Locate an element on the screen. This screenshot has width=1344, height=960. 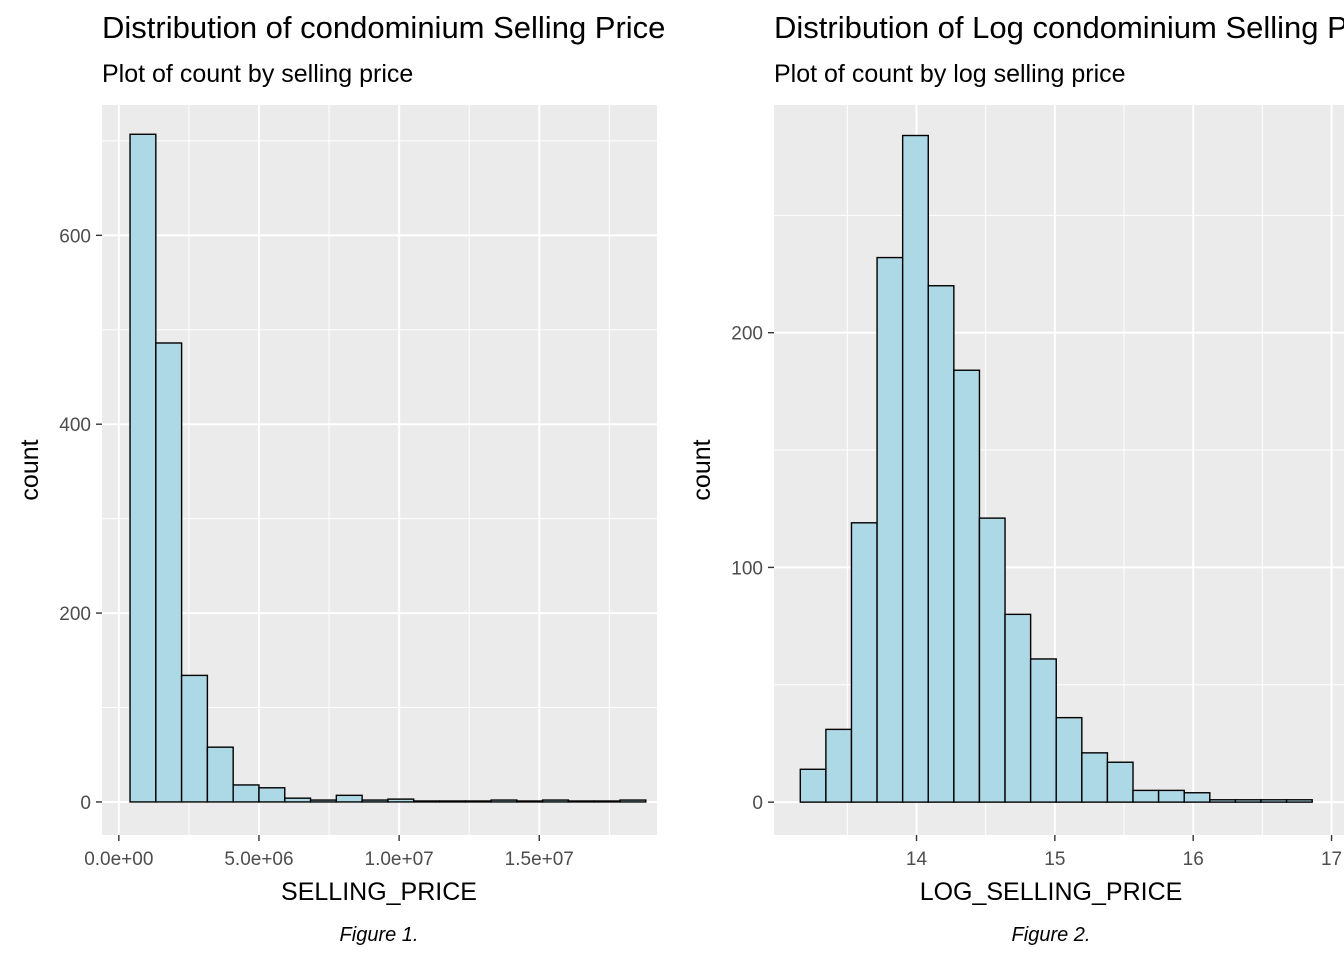
x-tick-label: 15 is located at coordinates (1054, 859).